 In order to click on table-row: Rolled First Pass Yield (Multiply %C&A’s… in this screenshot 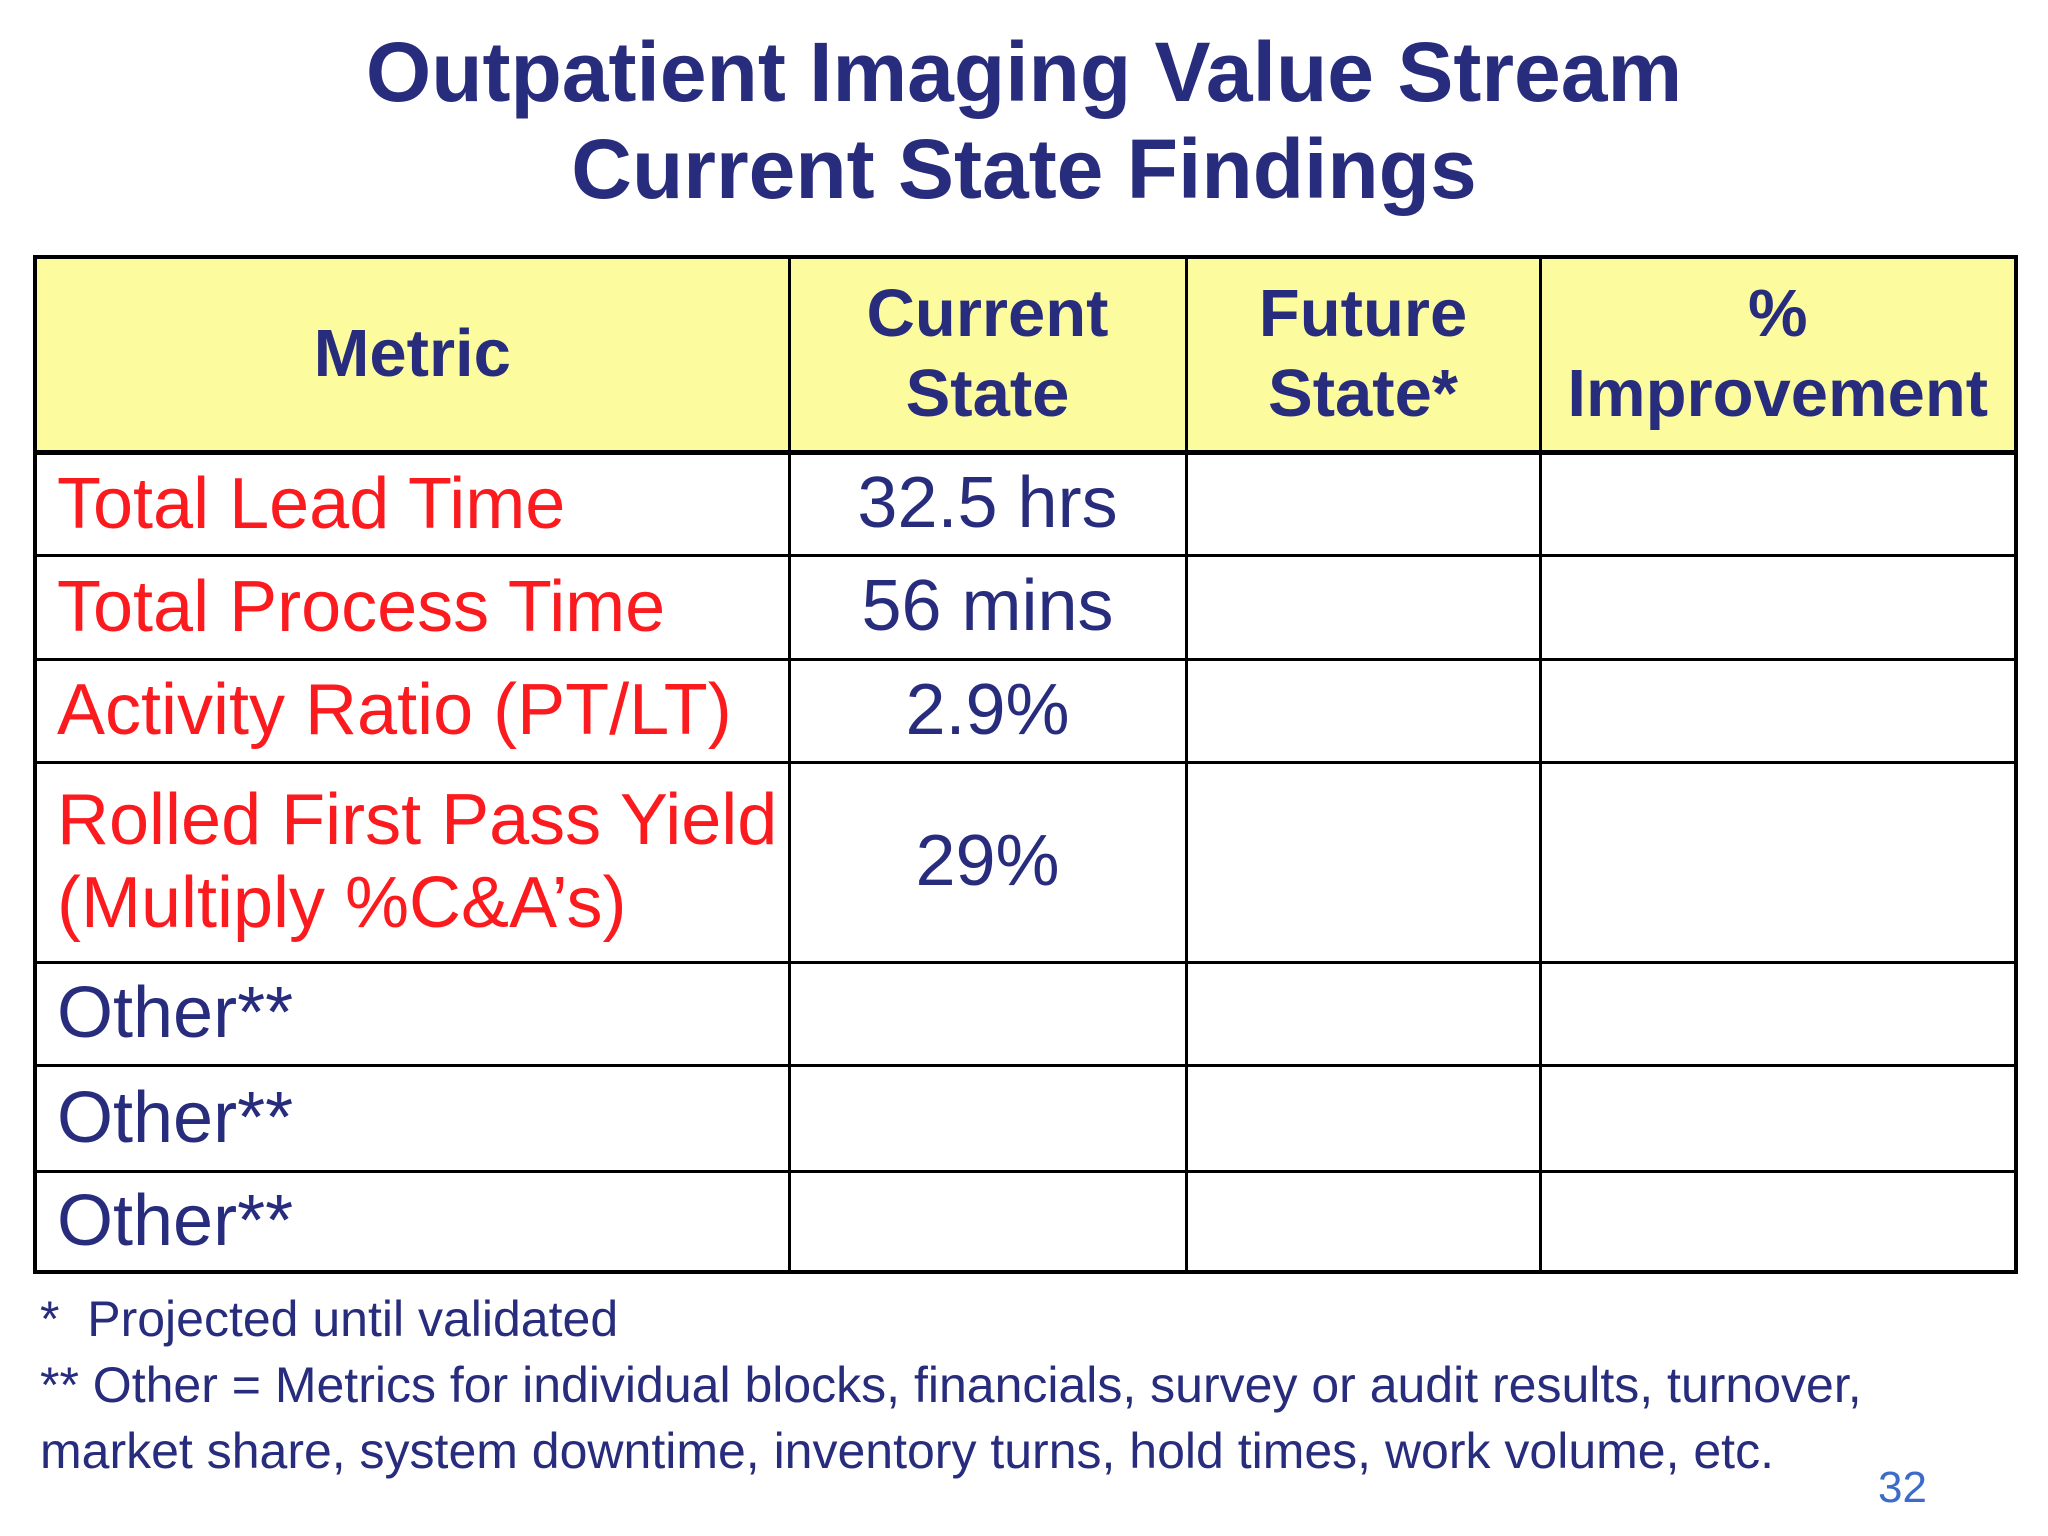, I will do `click(1025, 862)`.